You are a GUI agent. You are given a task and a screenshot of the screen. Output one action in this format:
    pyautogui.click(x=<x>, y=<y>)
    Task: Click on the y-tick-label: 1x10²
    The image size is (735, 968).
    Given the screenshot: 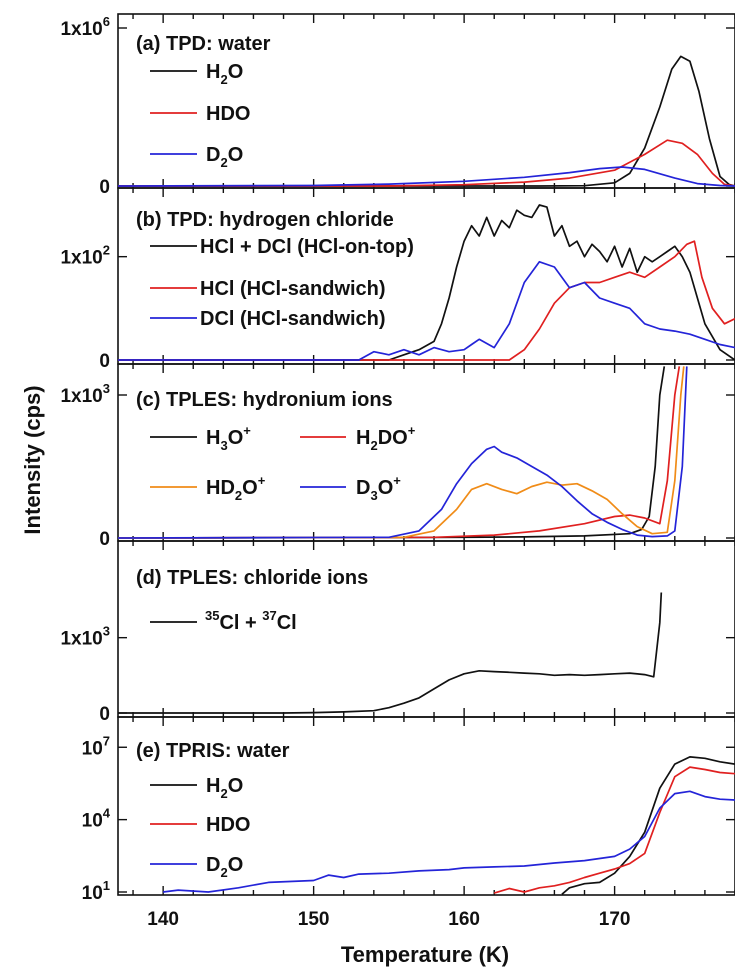 What is the action you would take?
    pyautogui.click(x=85, y=256)
    